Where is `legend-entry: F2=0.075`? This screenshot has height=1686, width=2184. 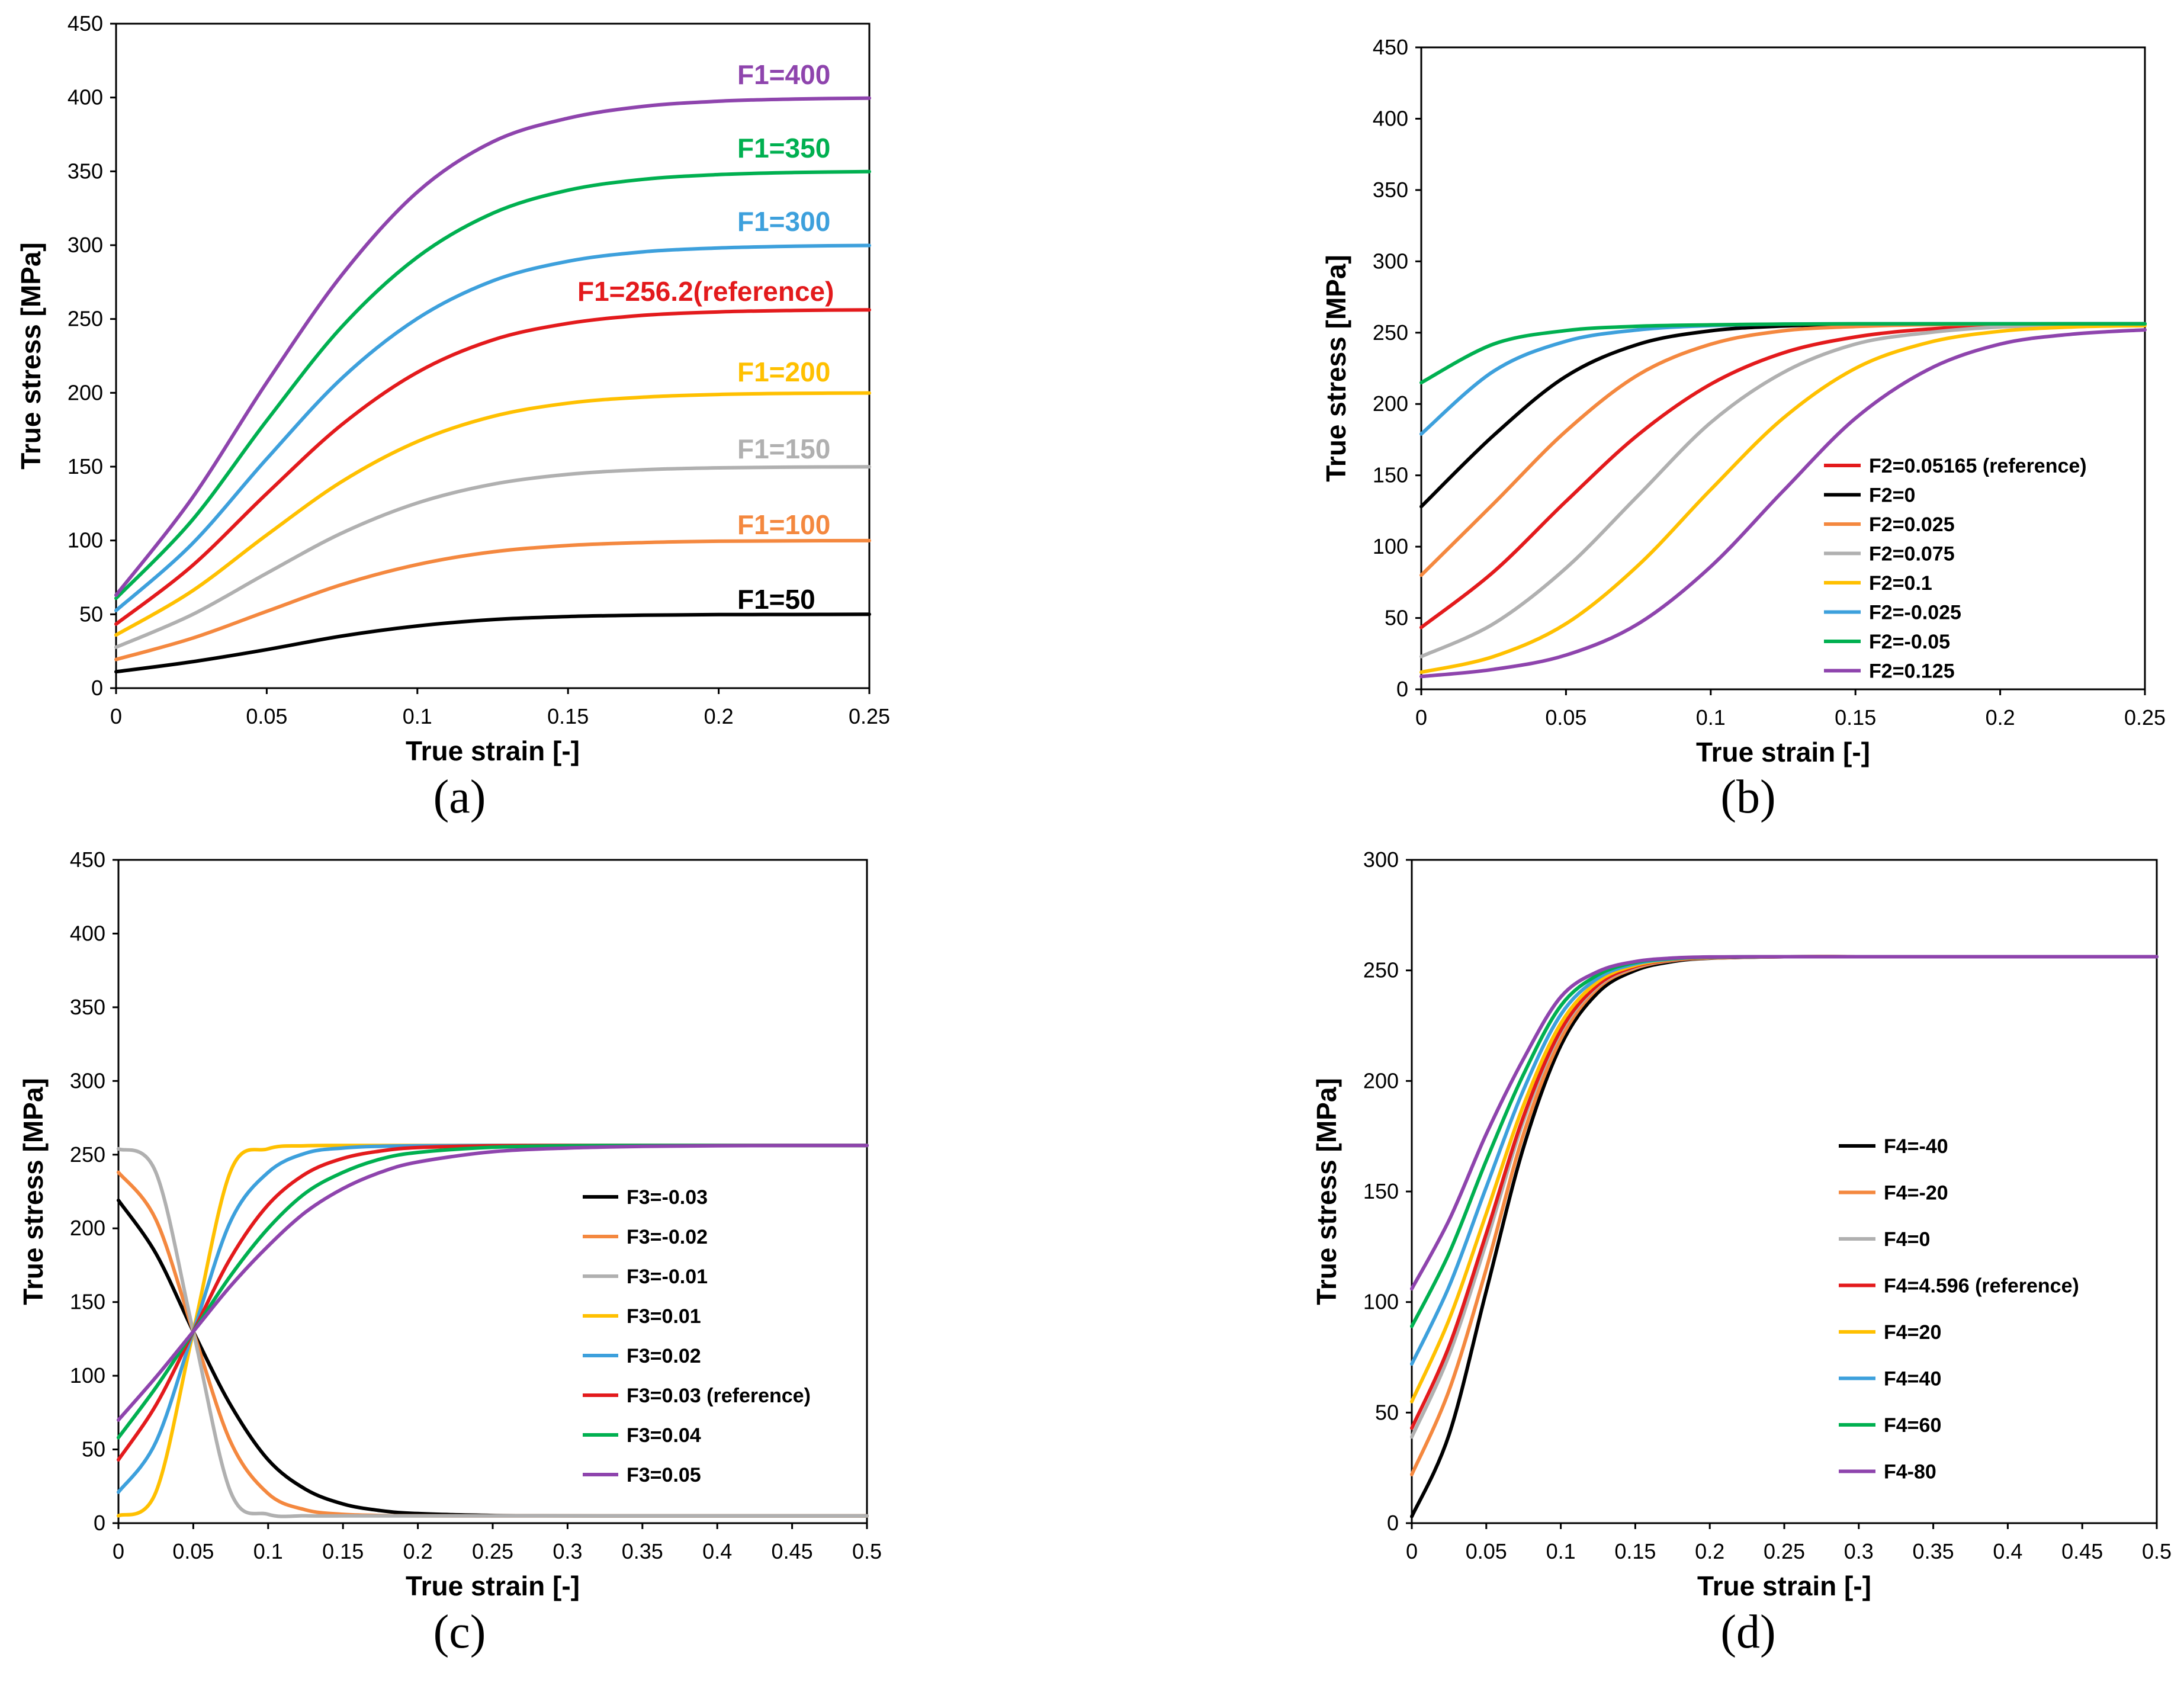
legend-entry: F2=0.075 is located at coordinates (1912, 554).